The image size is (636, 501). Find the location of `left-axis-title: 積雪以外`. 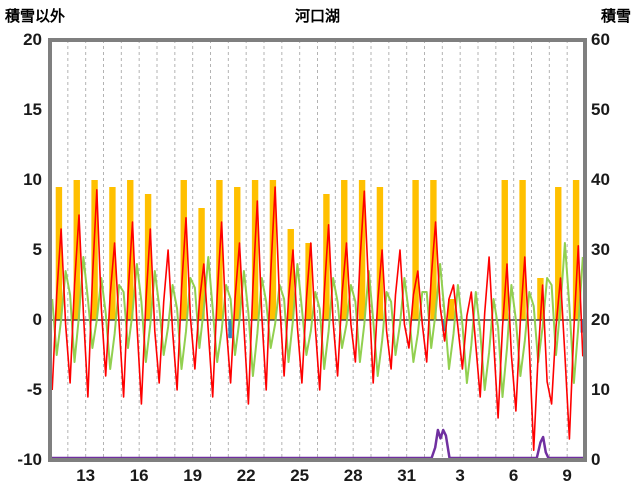

left-axis-title: 積雪以外 is located at coordinates (35, 16).